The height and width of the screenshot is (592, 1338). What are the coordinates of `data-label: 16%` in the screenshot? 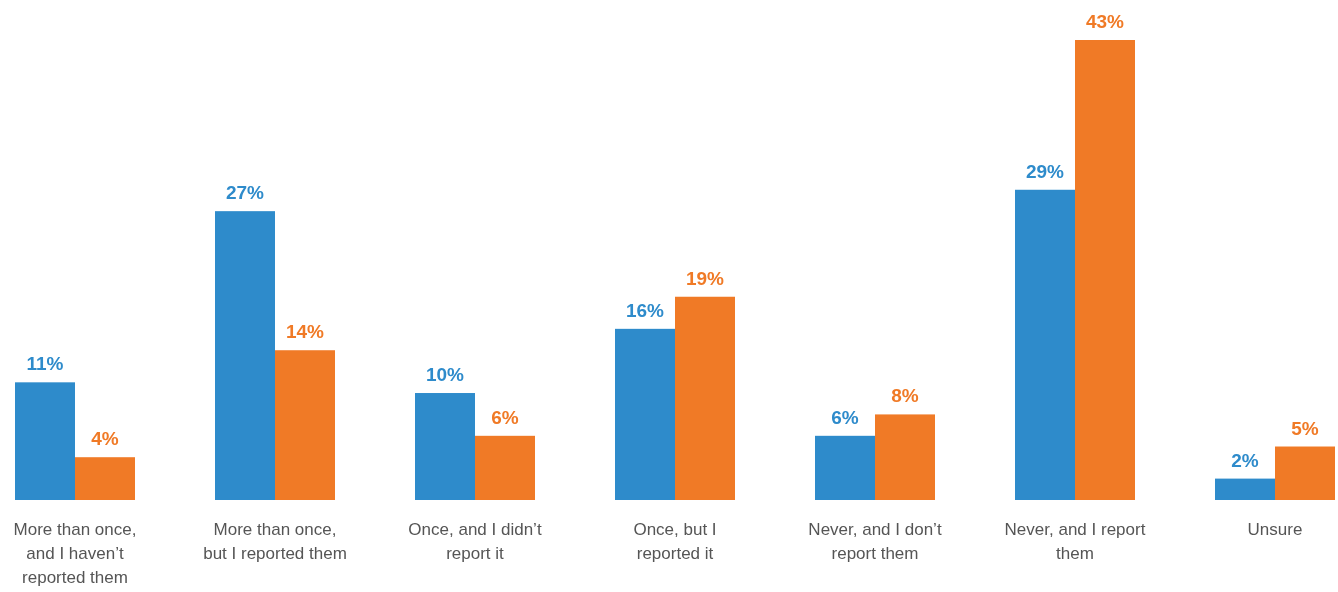 It's located at (645, 310).